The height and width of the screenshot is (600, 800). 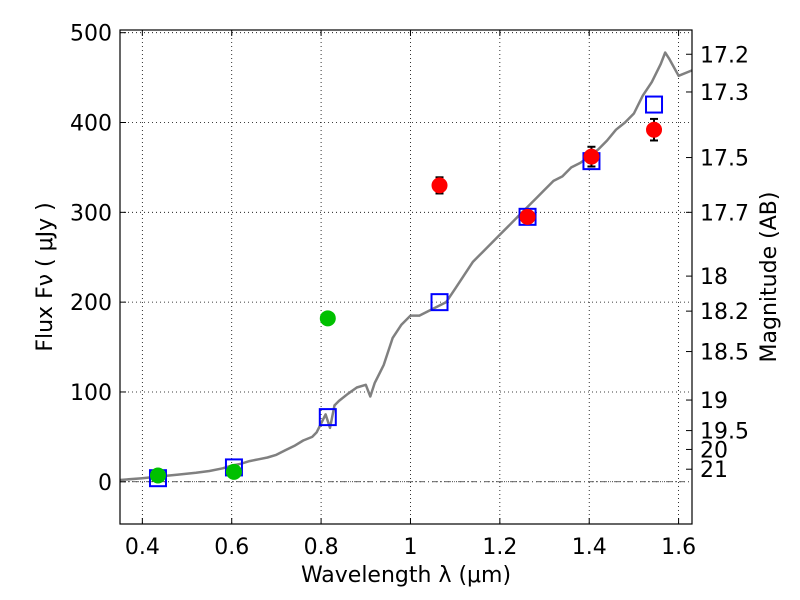 What do you see at coordinates (91, 393) in the screenshot?
I see `y-tick-label: 100` at bounding box center [91, 393].